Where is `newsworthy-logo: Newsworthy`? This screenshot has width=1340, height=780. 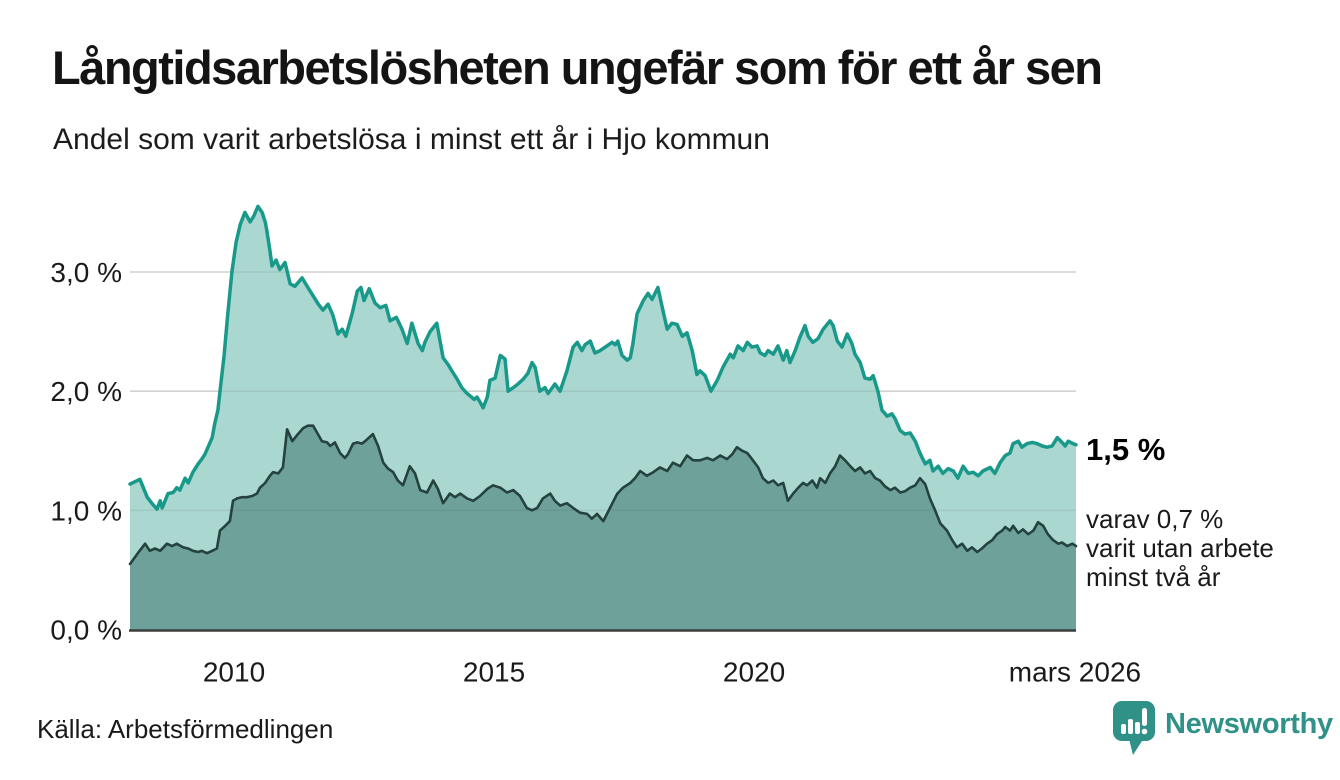
newsworthy-logo: Newsworthy is located at coordinates (1222, 729).